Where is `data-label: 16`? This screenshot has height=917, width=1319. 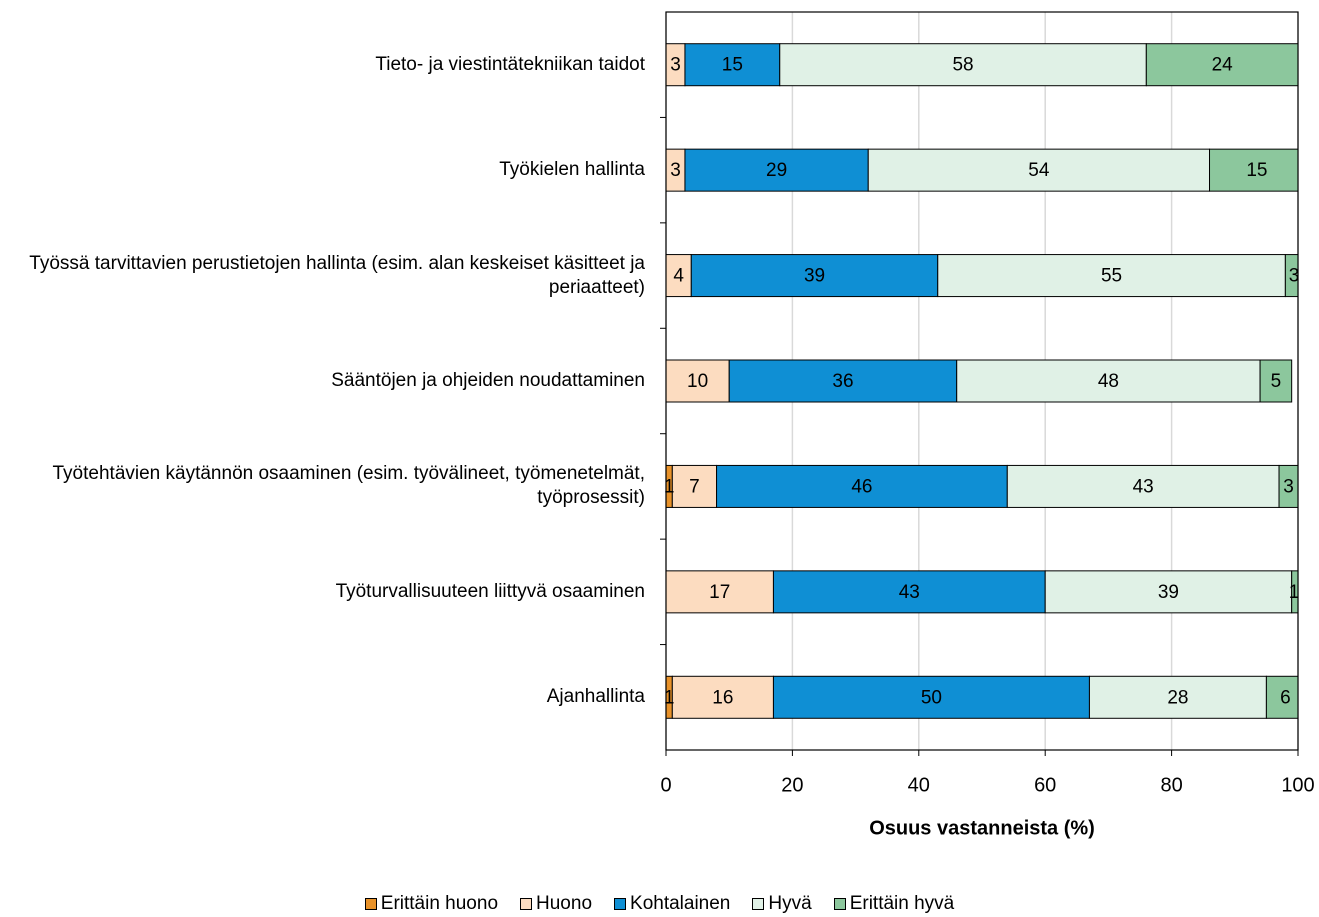 data-label: 16 is located at coordinates (722, 697).